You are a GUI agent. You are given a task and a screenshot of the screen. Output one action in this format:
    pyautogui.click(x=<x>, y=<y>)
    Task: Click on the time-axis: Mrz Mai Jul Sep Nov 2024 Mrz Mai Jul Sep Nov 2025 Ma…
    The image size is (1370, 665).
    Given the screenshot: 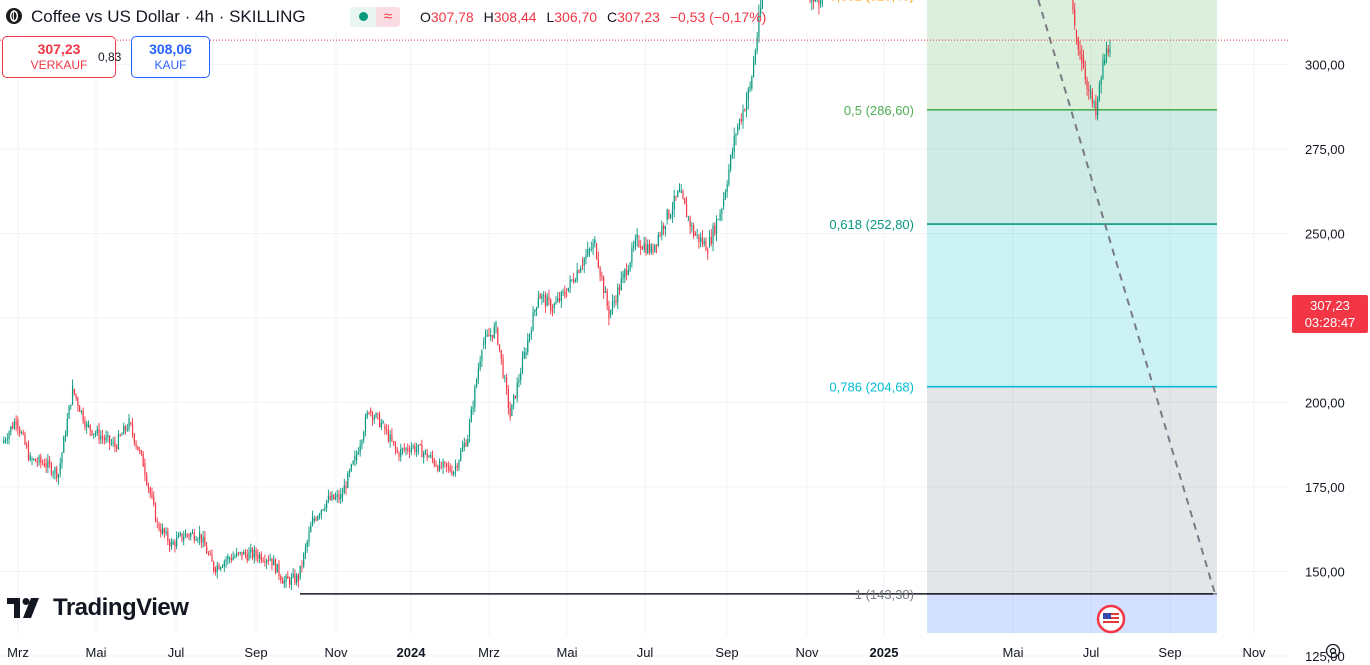 What is the action you would take?
    pyautogui.click(x=636, y=652)
    